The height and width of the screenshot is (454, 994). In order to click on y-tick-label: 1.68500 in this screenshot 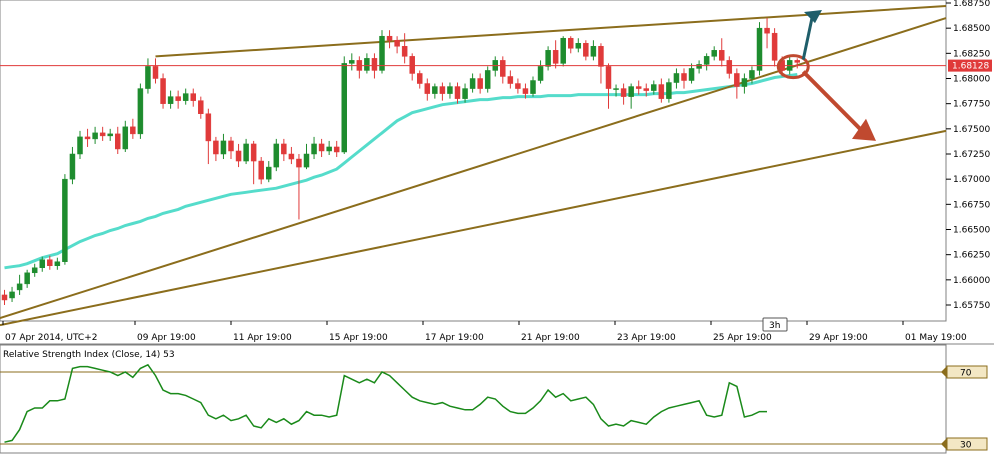, I will do `click(971, 29)`.